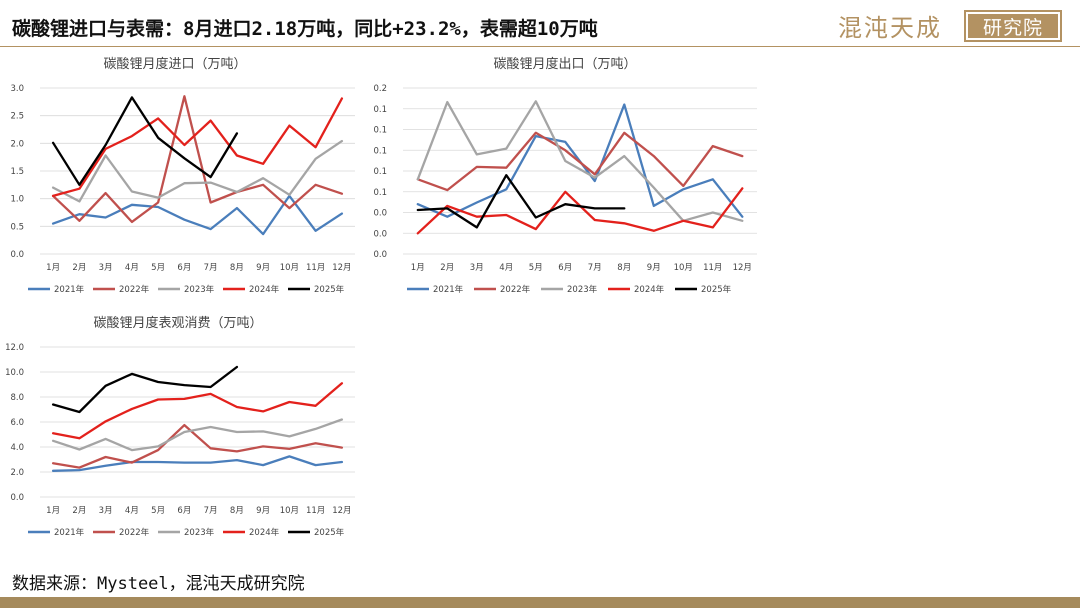  I want to click on y-tick-label: 6.0, so click(17, 423).